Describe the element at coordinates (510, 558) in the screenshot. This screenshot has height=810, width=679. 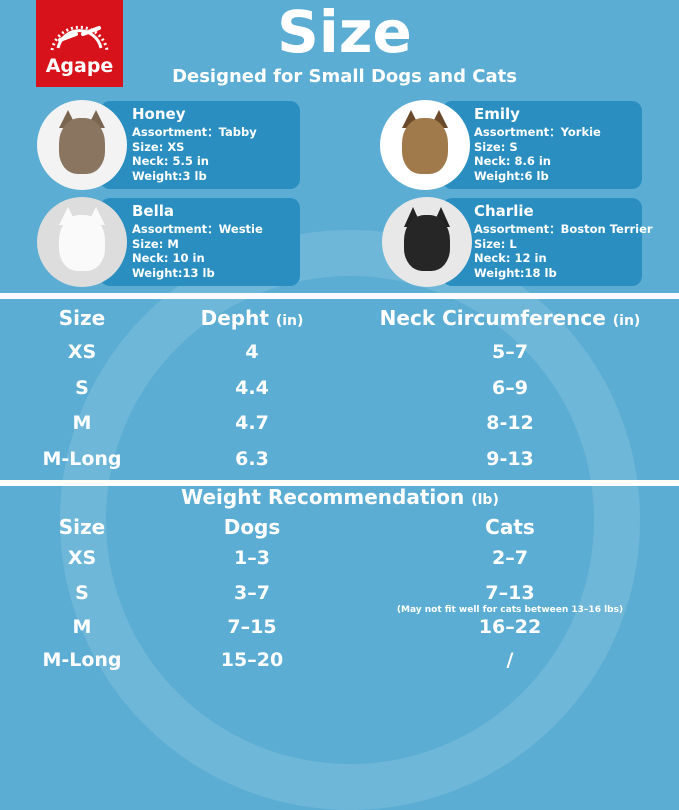
I see `cats-weight-cell: 2–7` at that location.